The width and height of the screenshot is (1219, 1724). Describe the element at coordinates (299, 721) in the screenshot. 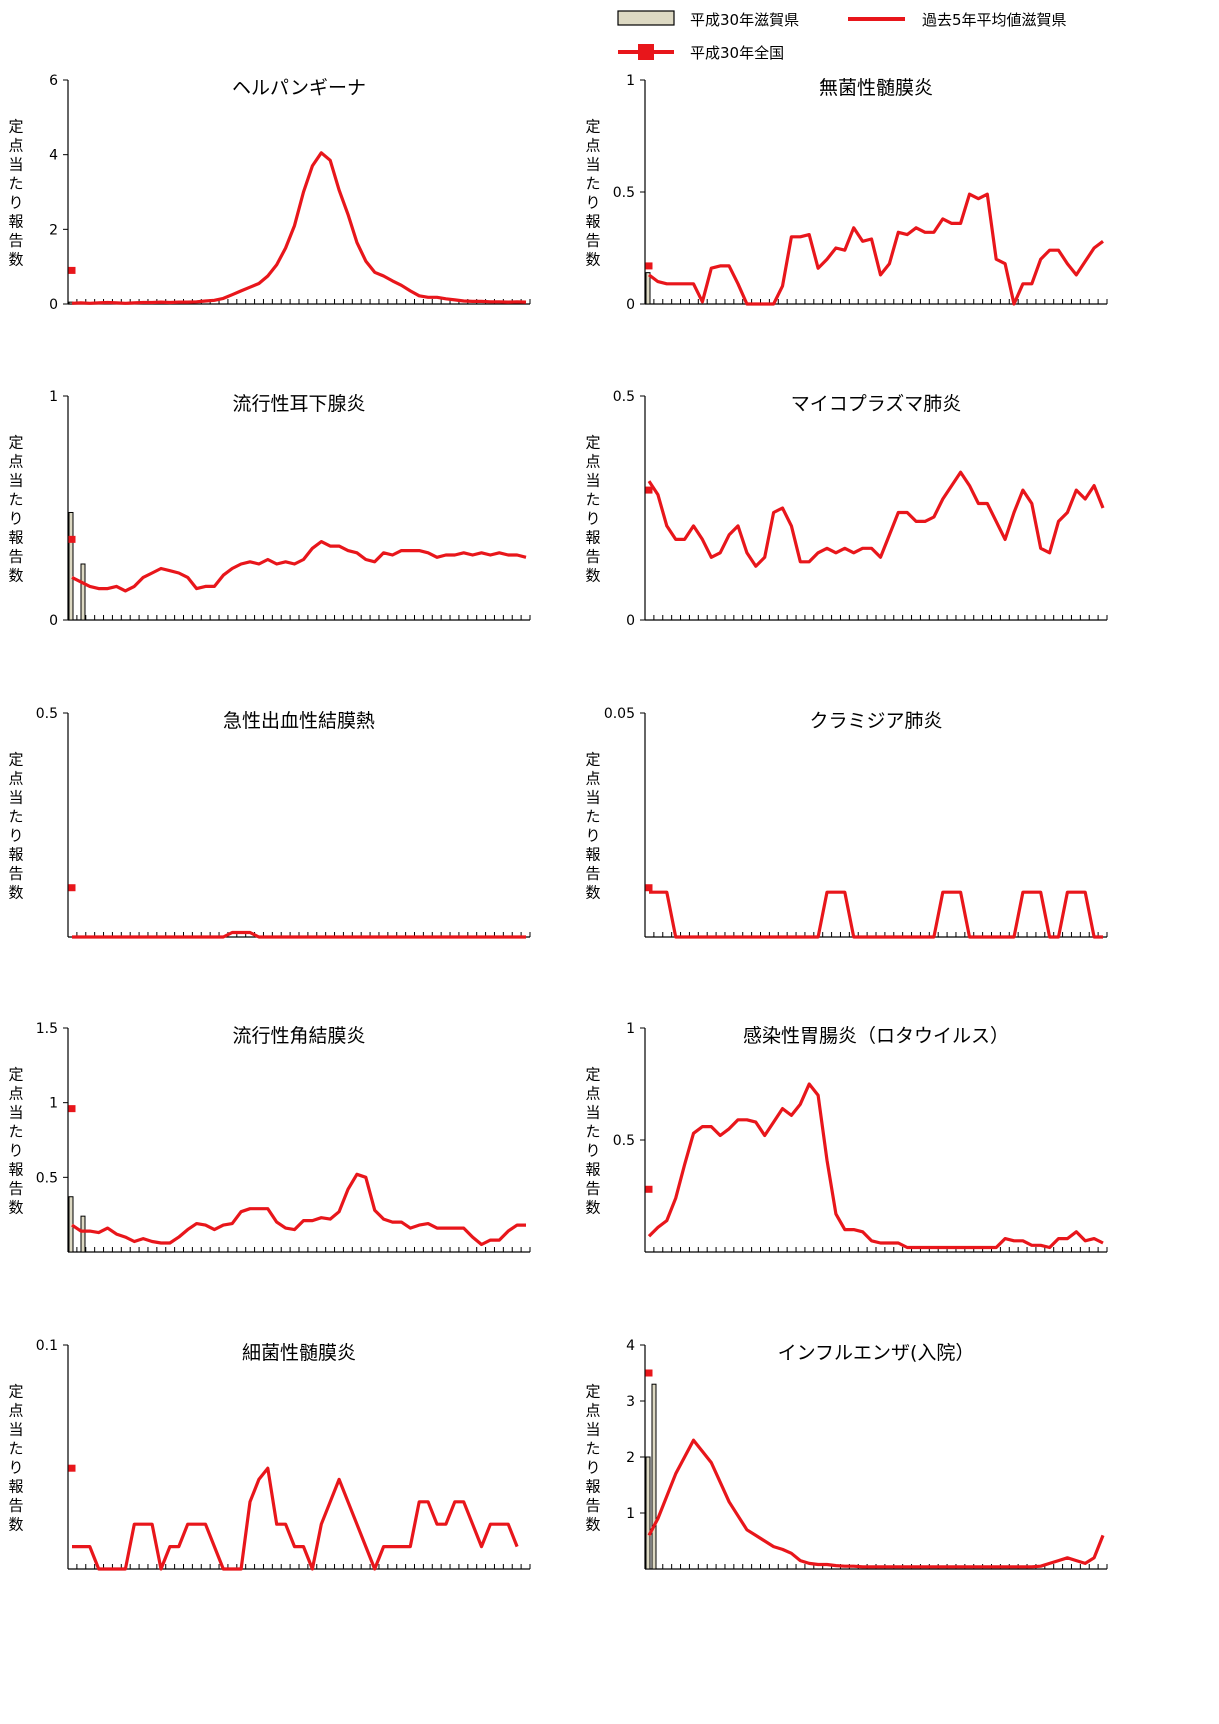

I see `chart-title: 急性出血性結膜熱` at that location.